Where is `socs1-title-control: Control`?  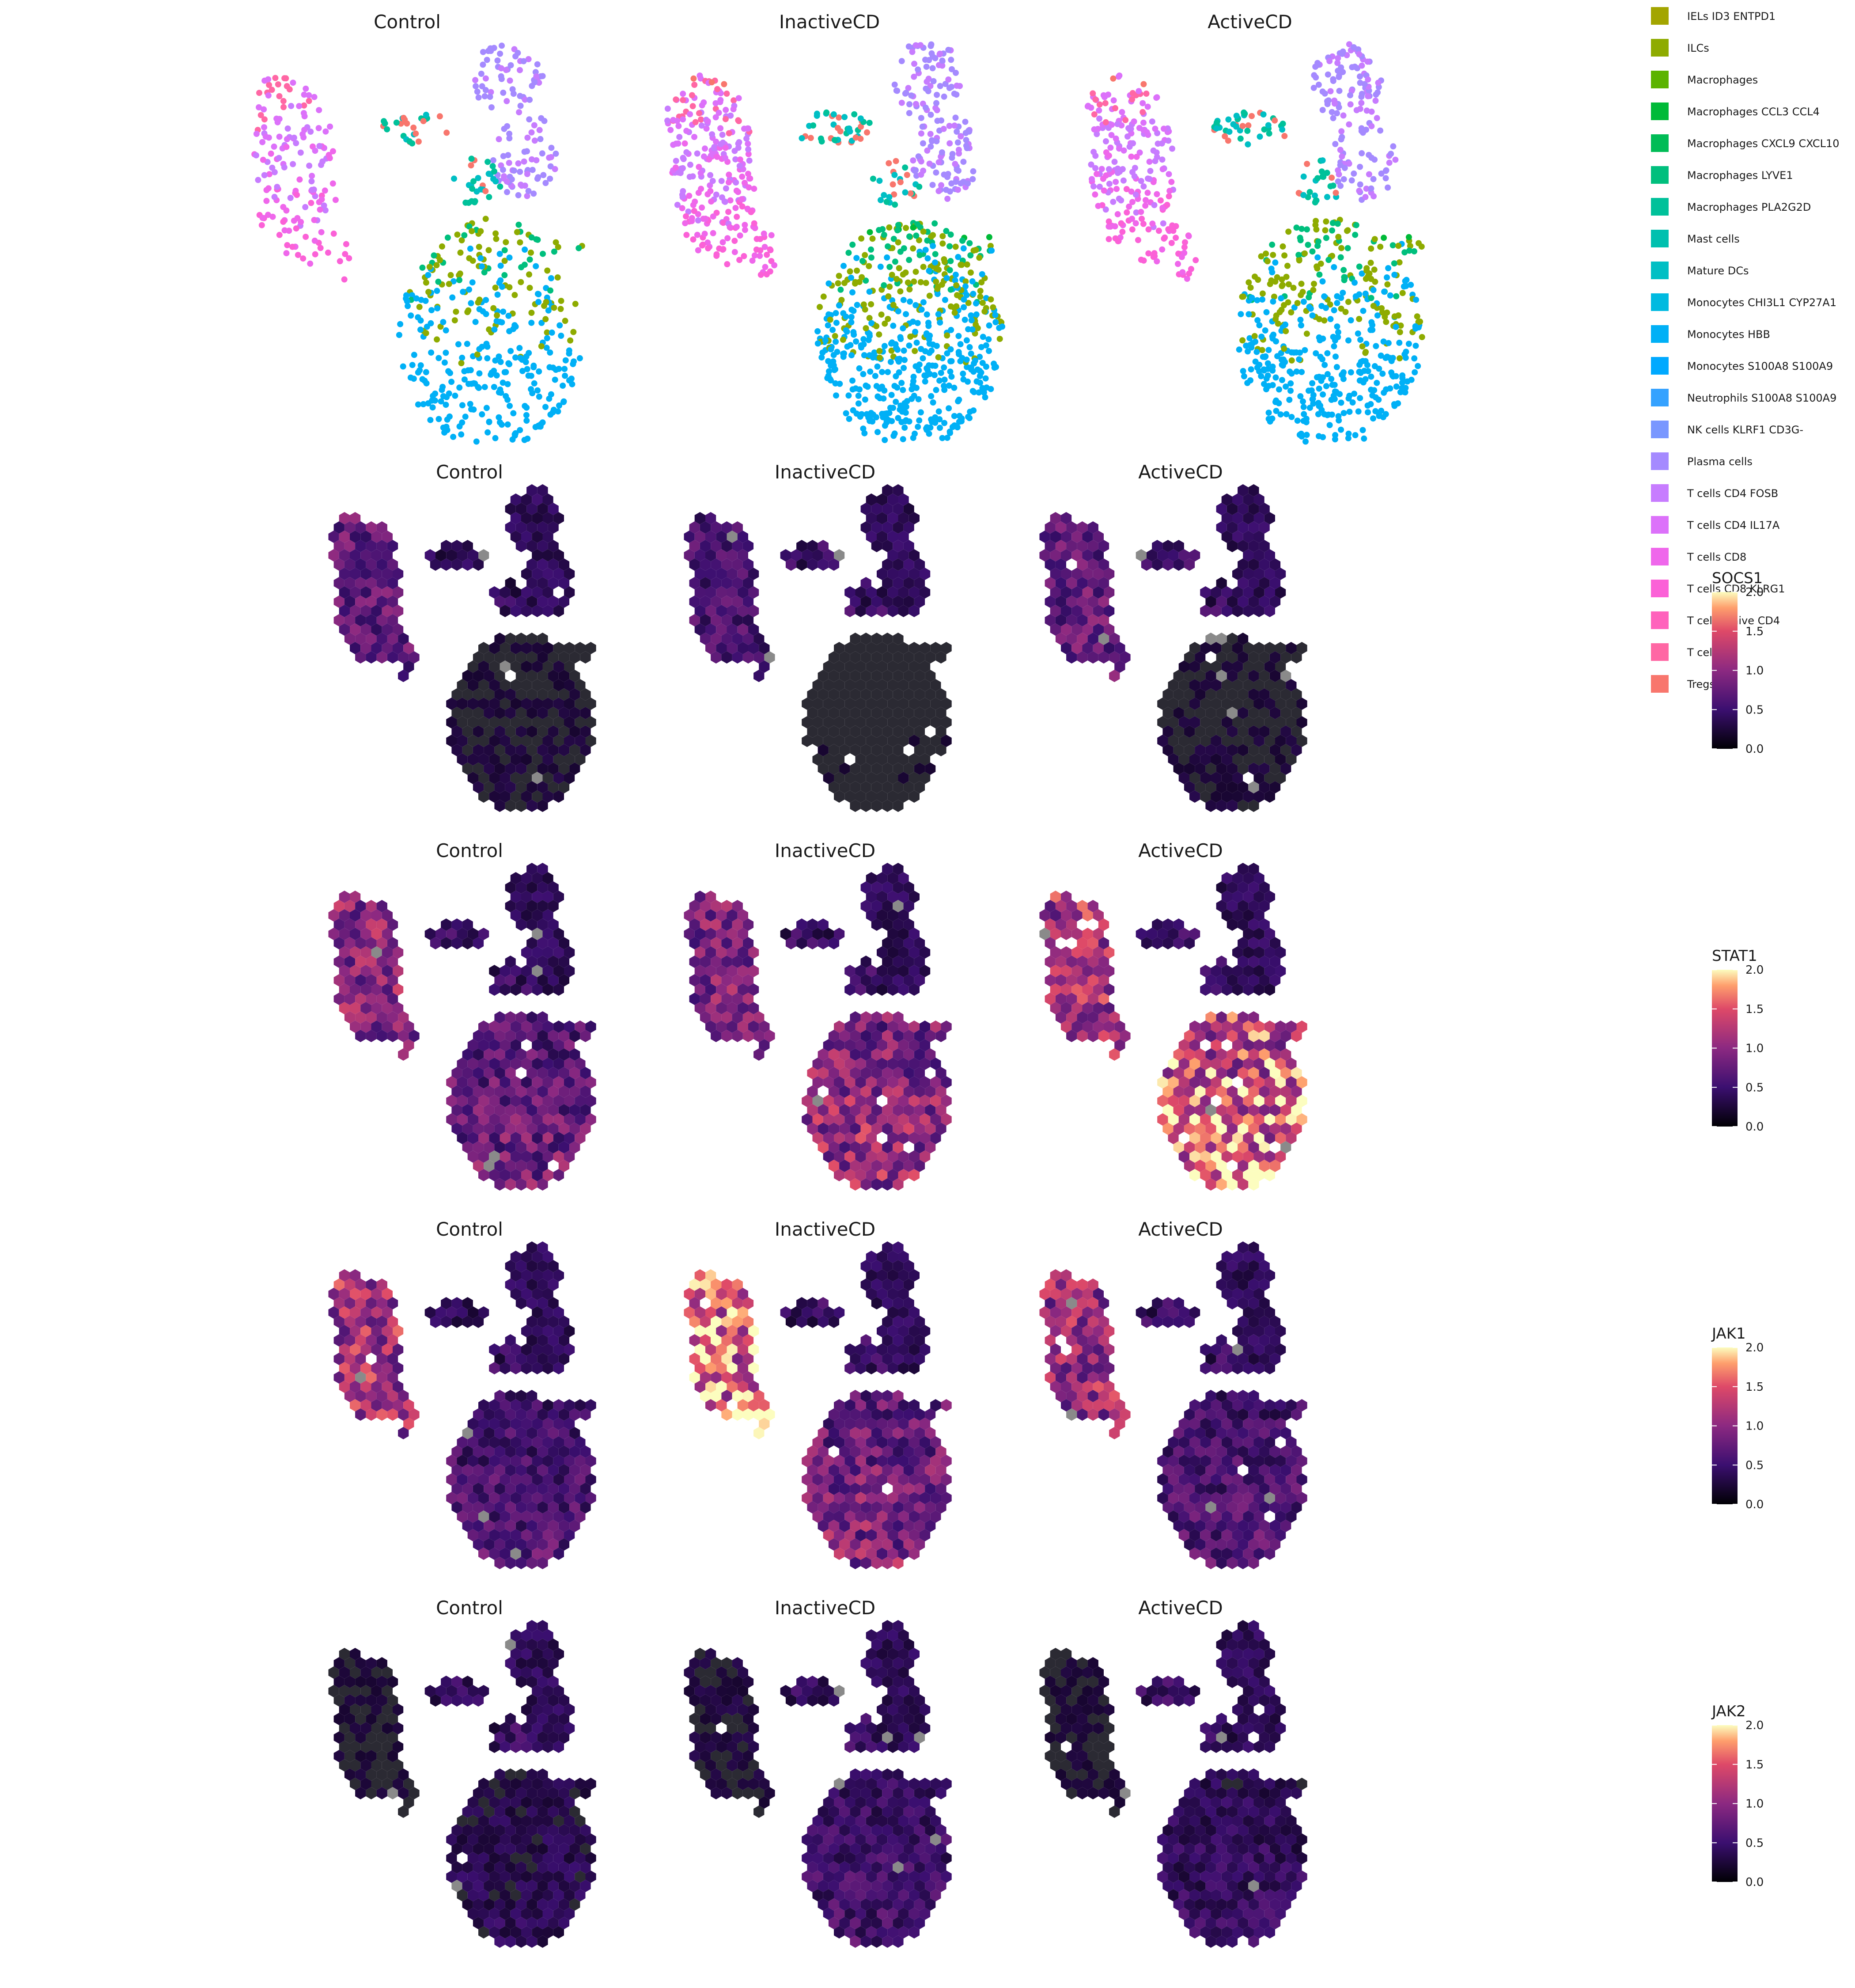
socs1-title-control: Control is located at coordinates (469, 472).